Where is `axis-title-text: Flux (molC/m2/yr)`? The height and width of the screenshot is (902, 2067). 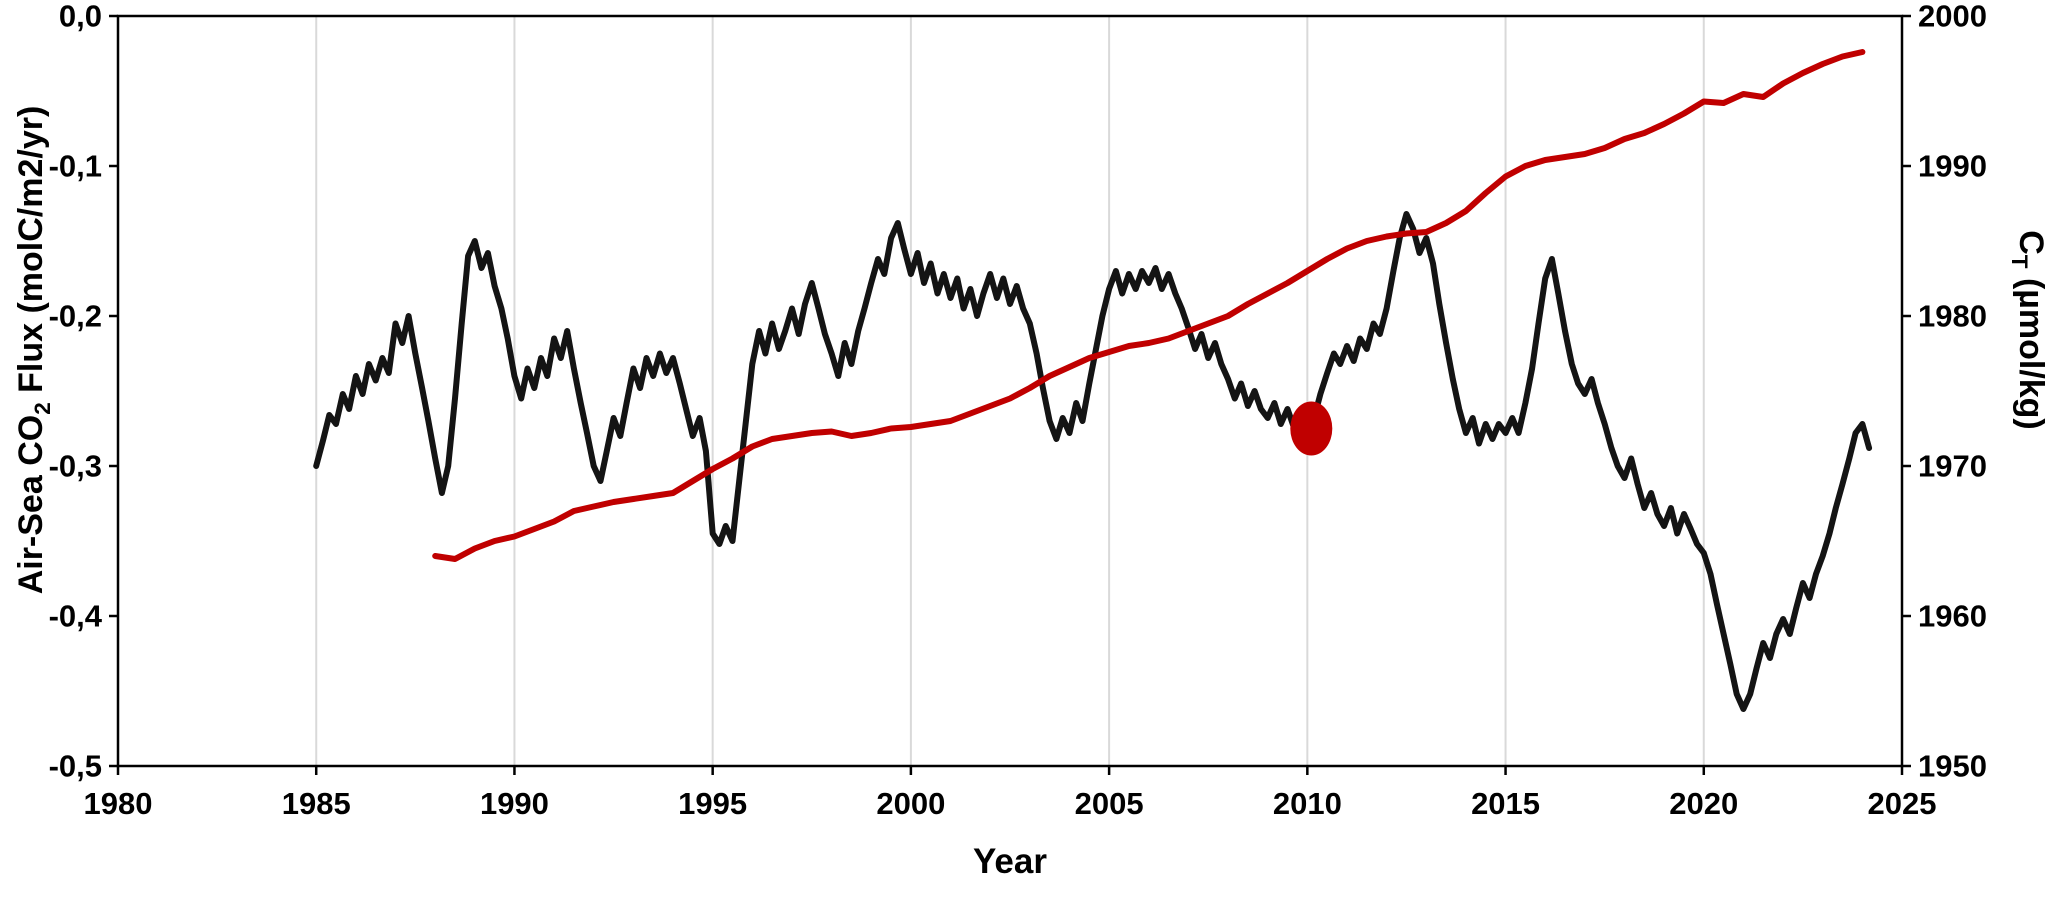 axis-title-text: Flux (molC/m2/yr) is located at coordinates (31, 254).